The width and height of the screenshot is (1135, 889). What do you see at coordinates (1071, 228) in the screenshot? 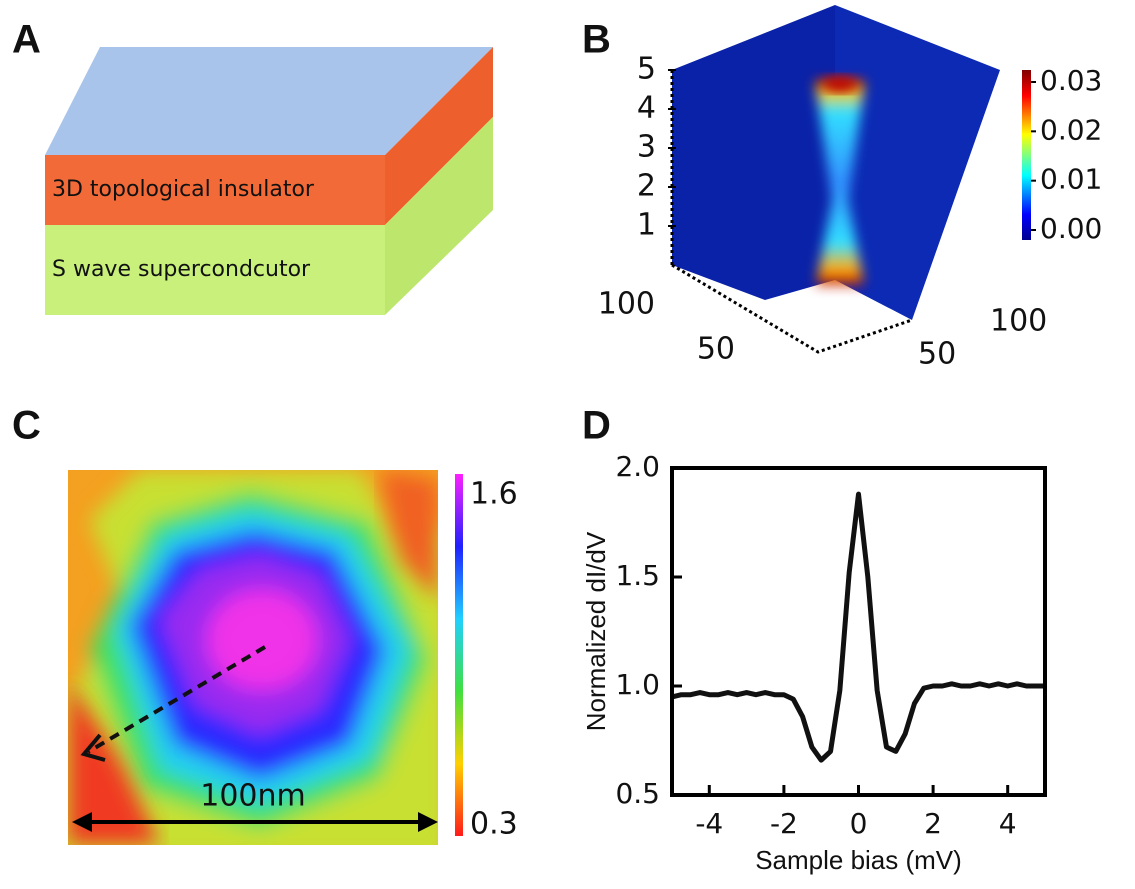
I see `colorbar-label: 0.00` at bounding box center [1071, 228].